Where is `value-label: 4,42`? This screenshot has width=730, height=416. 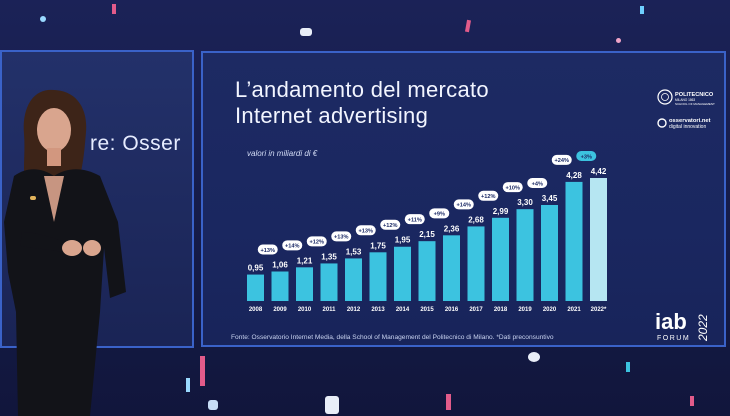
value-label: 4,42 is located at coordinates (599, 171).